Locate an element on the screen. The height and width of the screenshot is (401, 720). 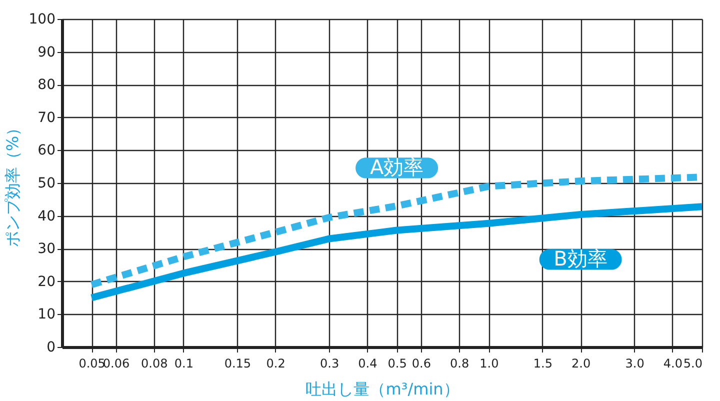
series-label: A効率 is located at coordinates (397, 166).